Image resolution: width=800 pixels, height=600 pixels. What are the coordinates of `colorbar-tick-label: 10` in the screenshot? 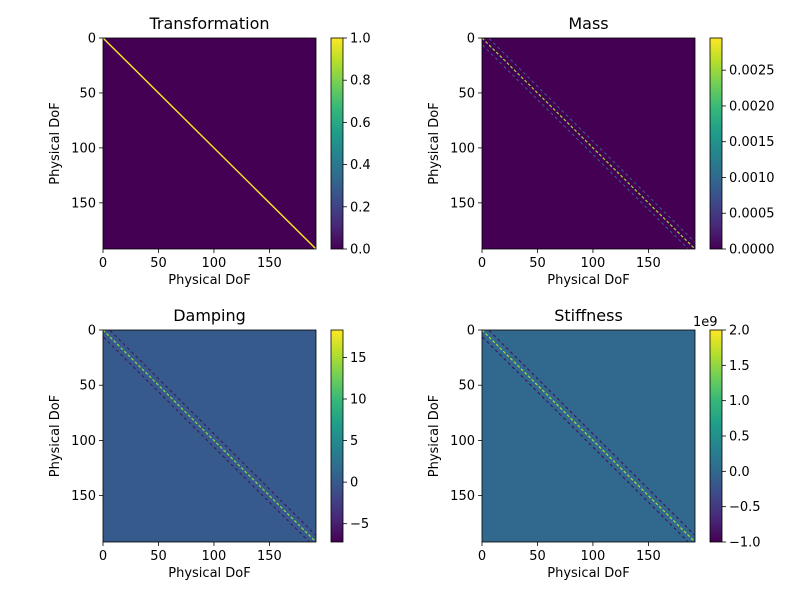 It's located at (358, 400).